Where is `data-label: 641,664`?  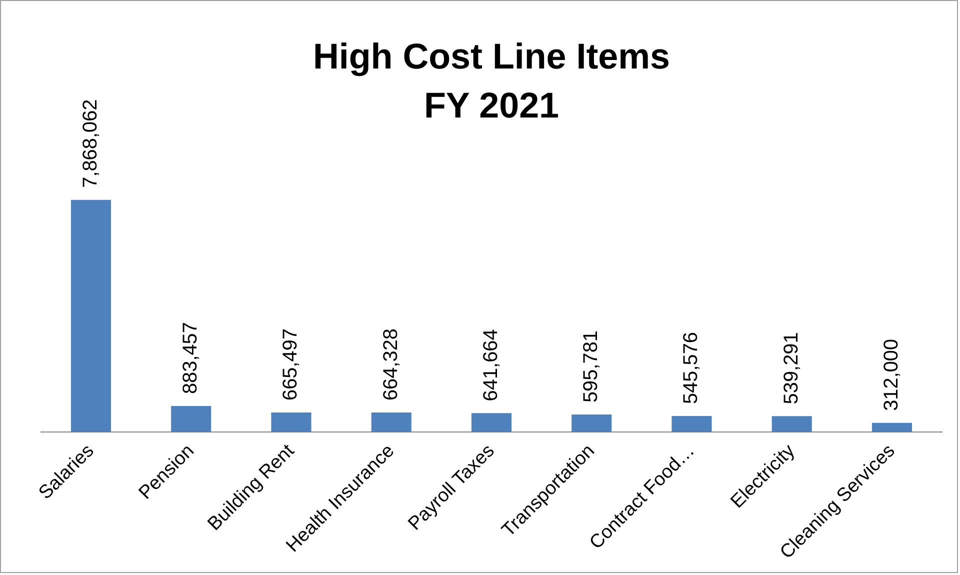
data-label: 641,664 is located at coordinates (491, 365).